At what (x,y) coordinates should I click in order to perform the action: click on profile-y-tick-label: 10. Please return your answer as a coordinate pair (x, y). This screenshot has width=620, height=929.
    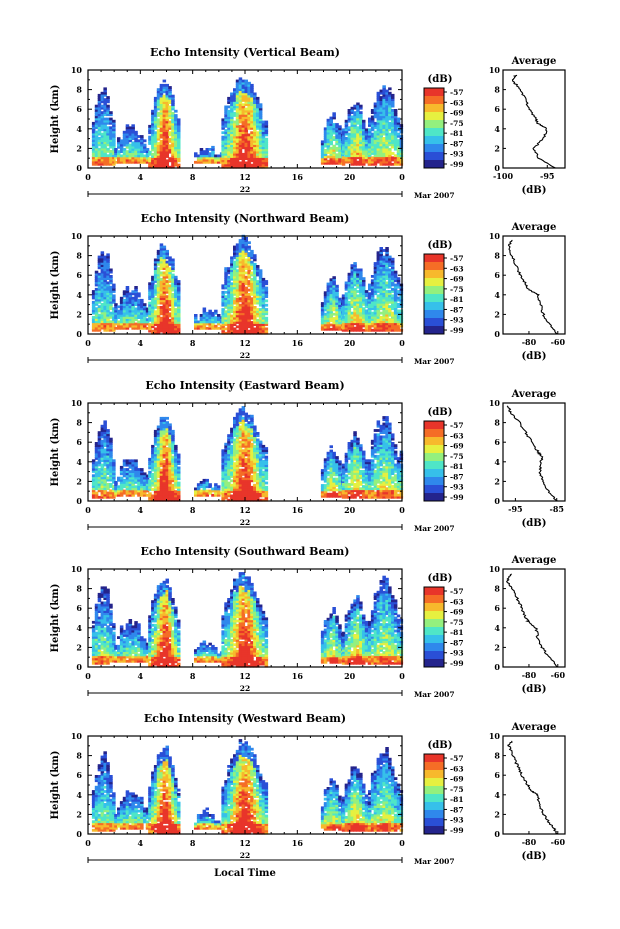
    Looking at the image, I should click on (495, 70).